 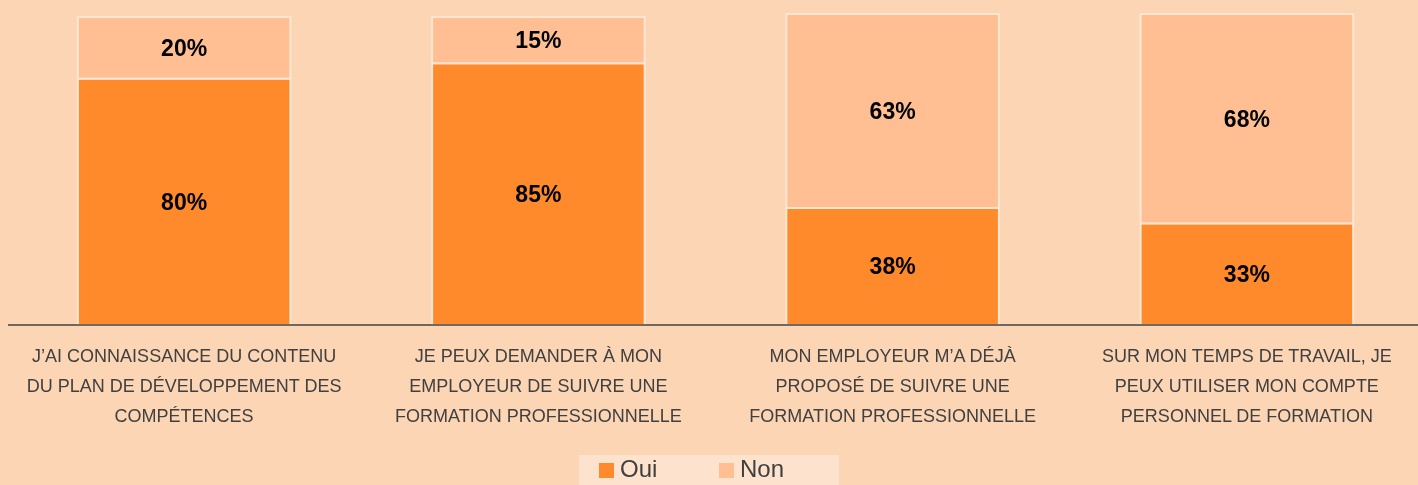 What do you see at coordinates (538, 194) in the screenshot?
I see `data-label: 85%` at bounding box center [538, 194].